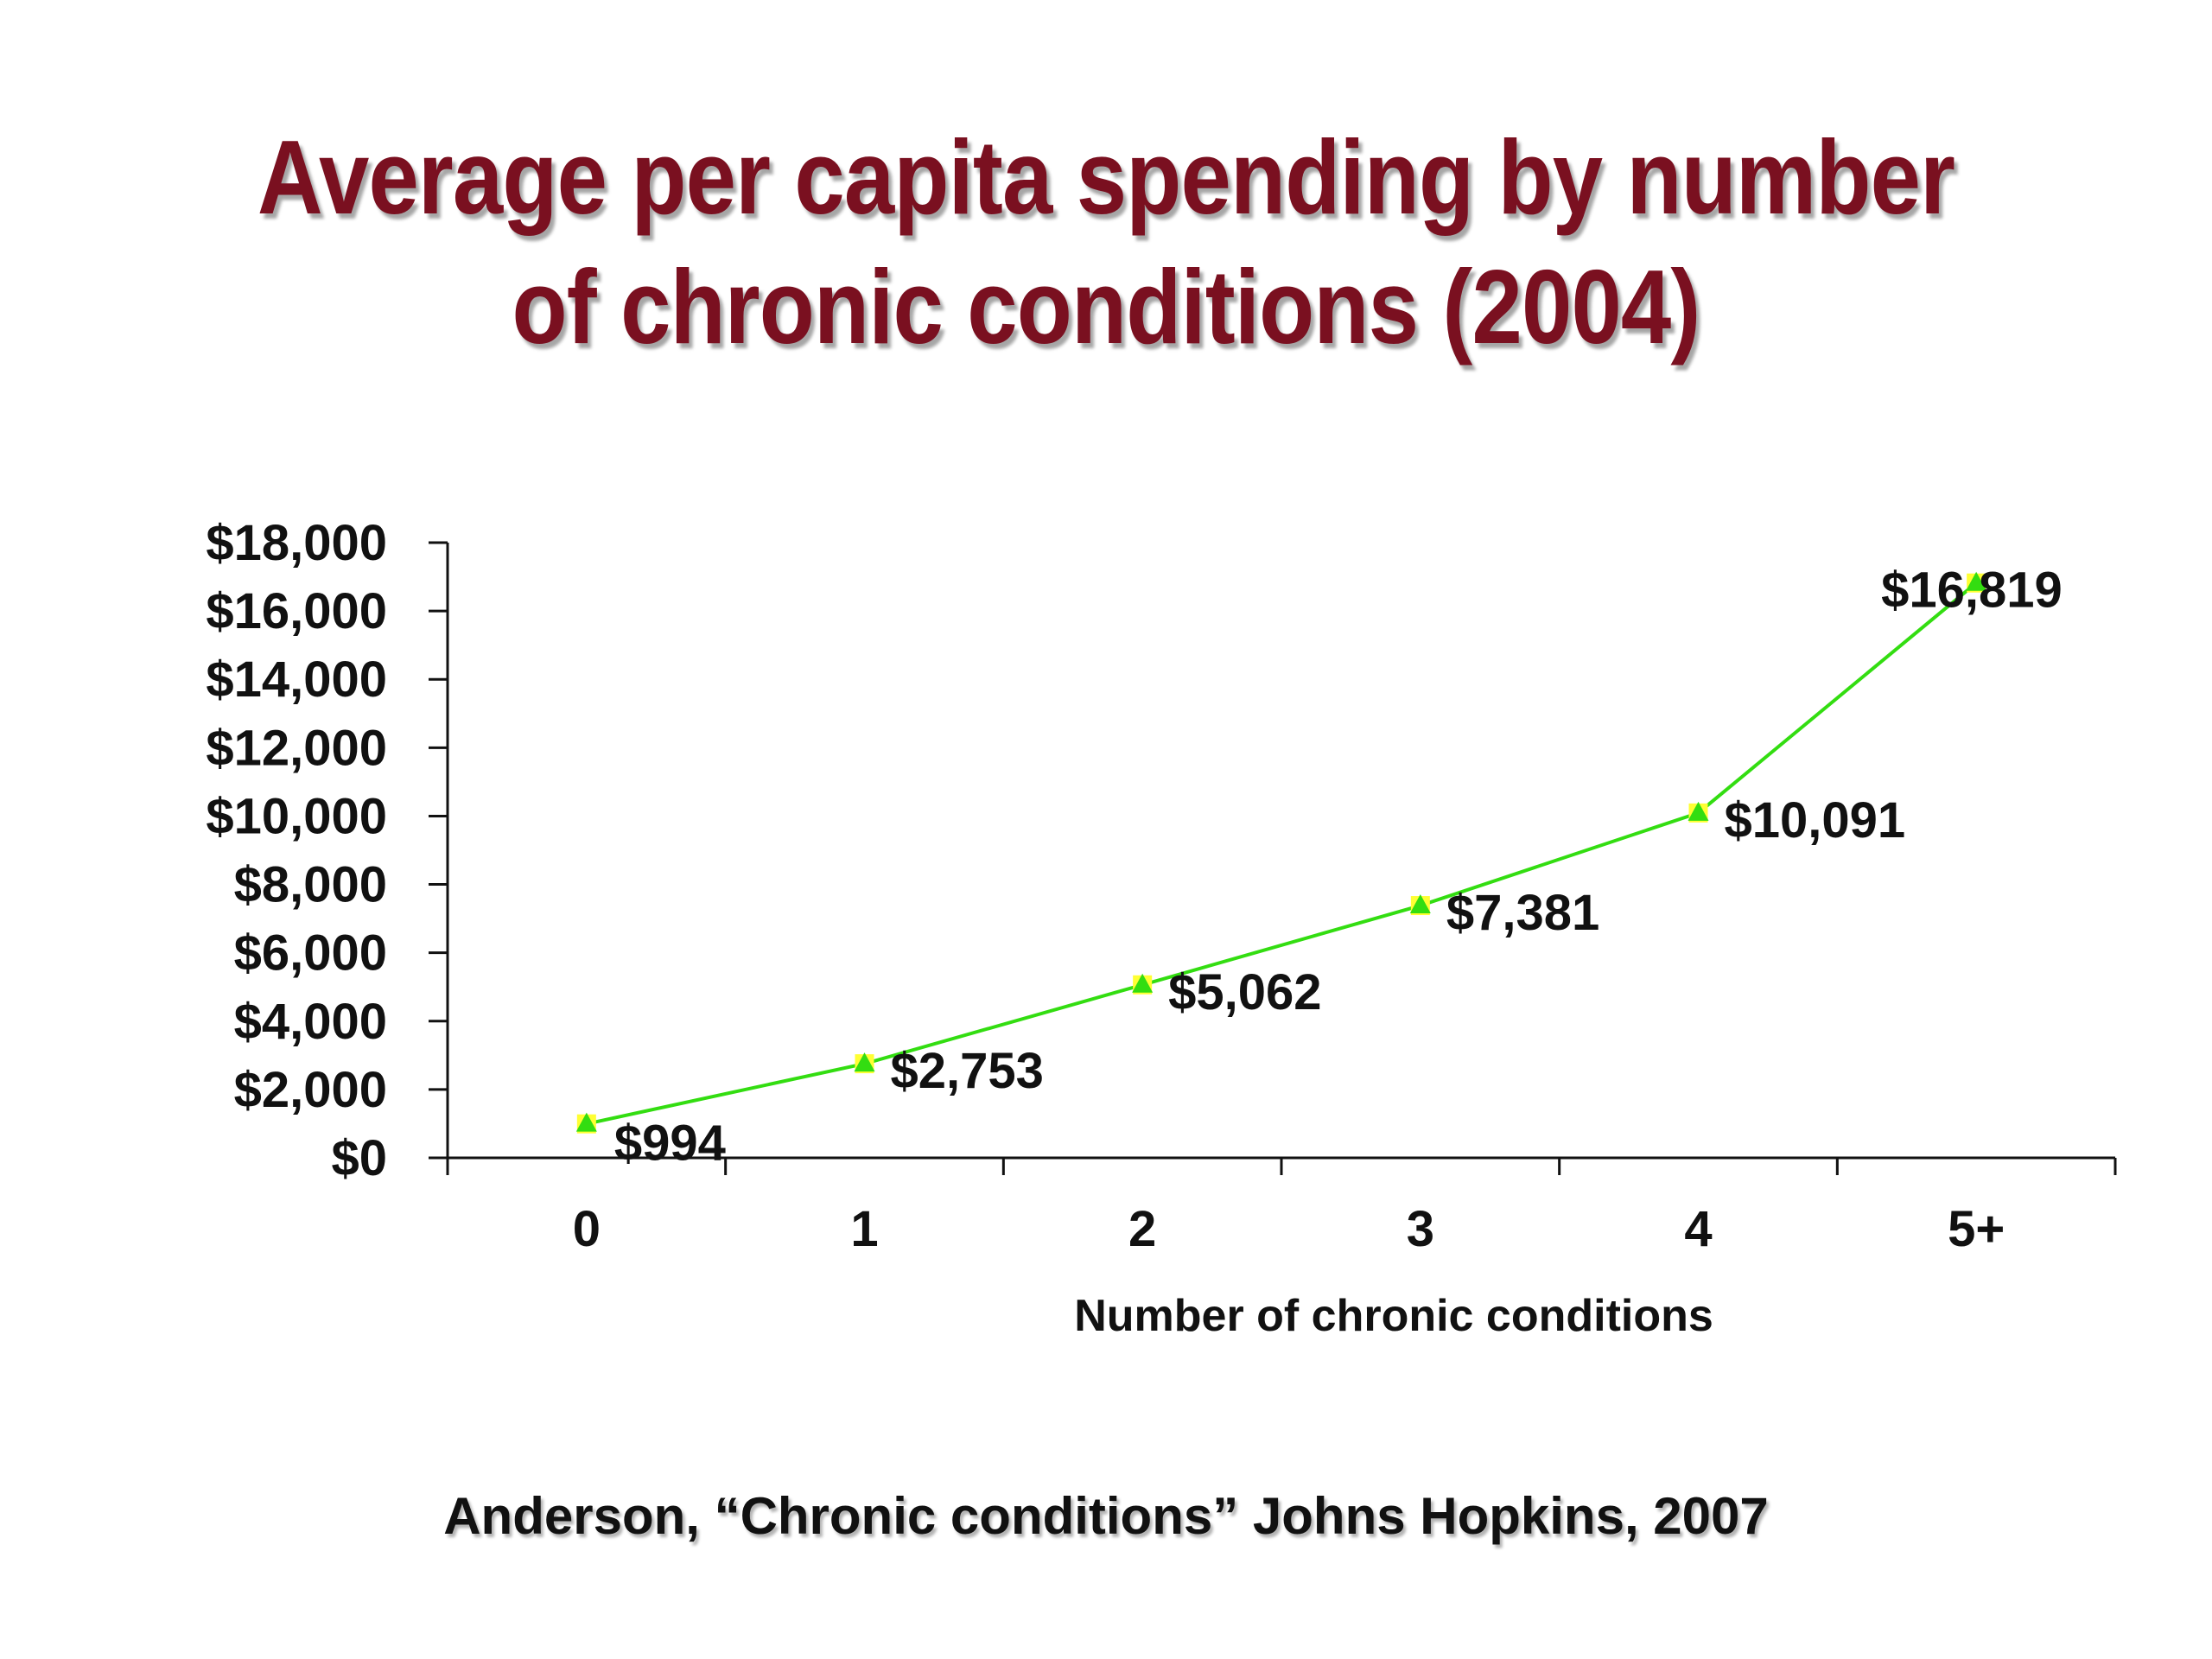 Image resolution: width=2212 pixels, height=1659 pixels. What do you see at coordinates (1244, 992) in the screenshot?
I see `data-label: $5,062` at bounding box center [1244, 992].